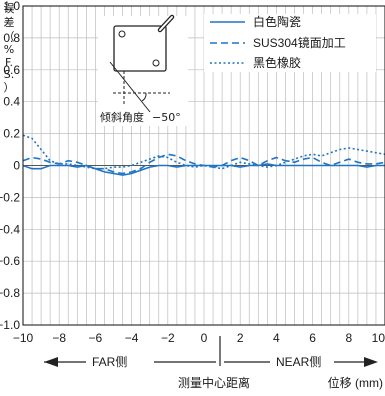 Image resolution: width=385 pixels, height=396 pixels. I want to click on x-tick-label: −6, so click(96, 338).